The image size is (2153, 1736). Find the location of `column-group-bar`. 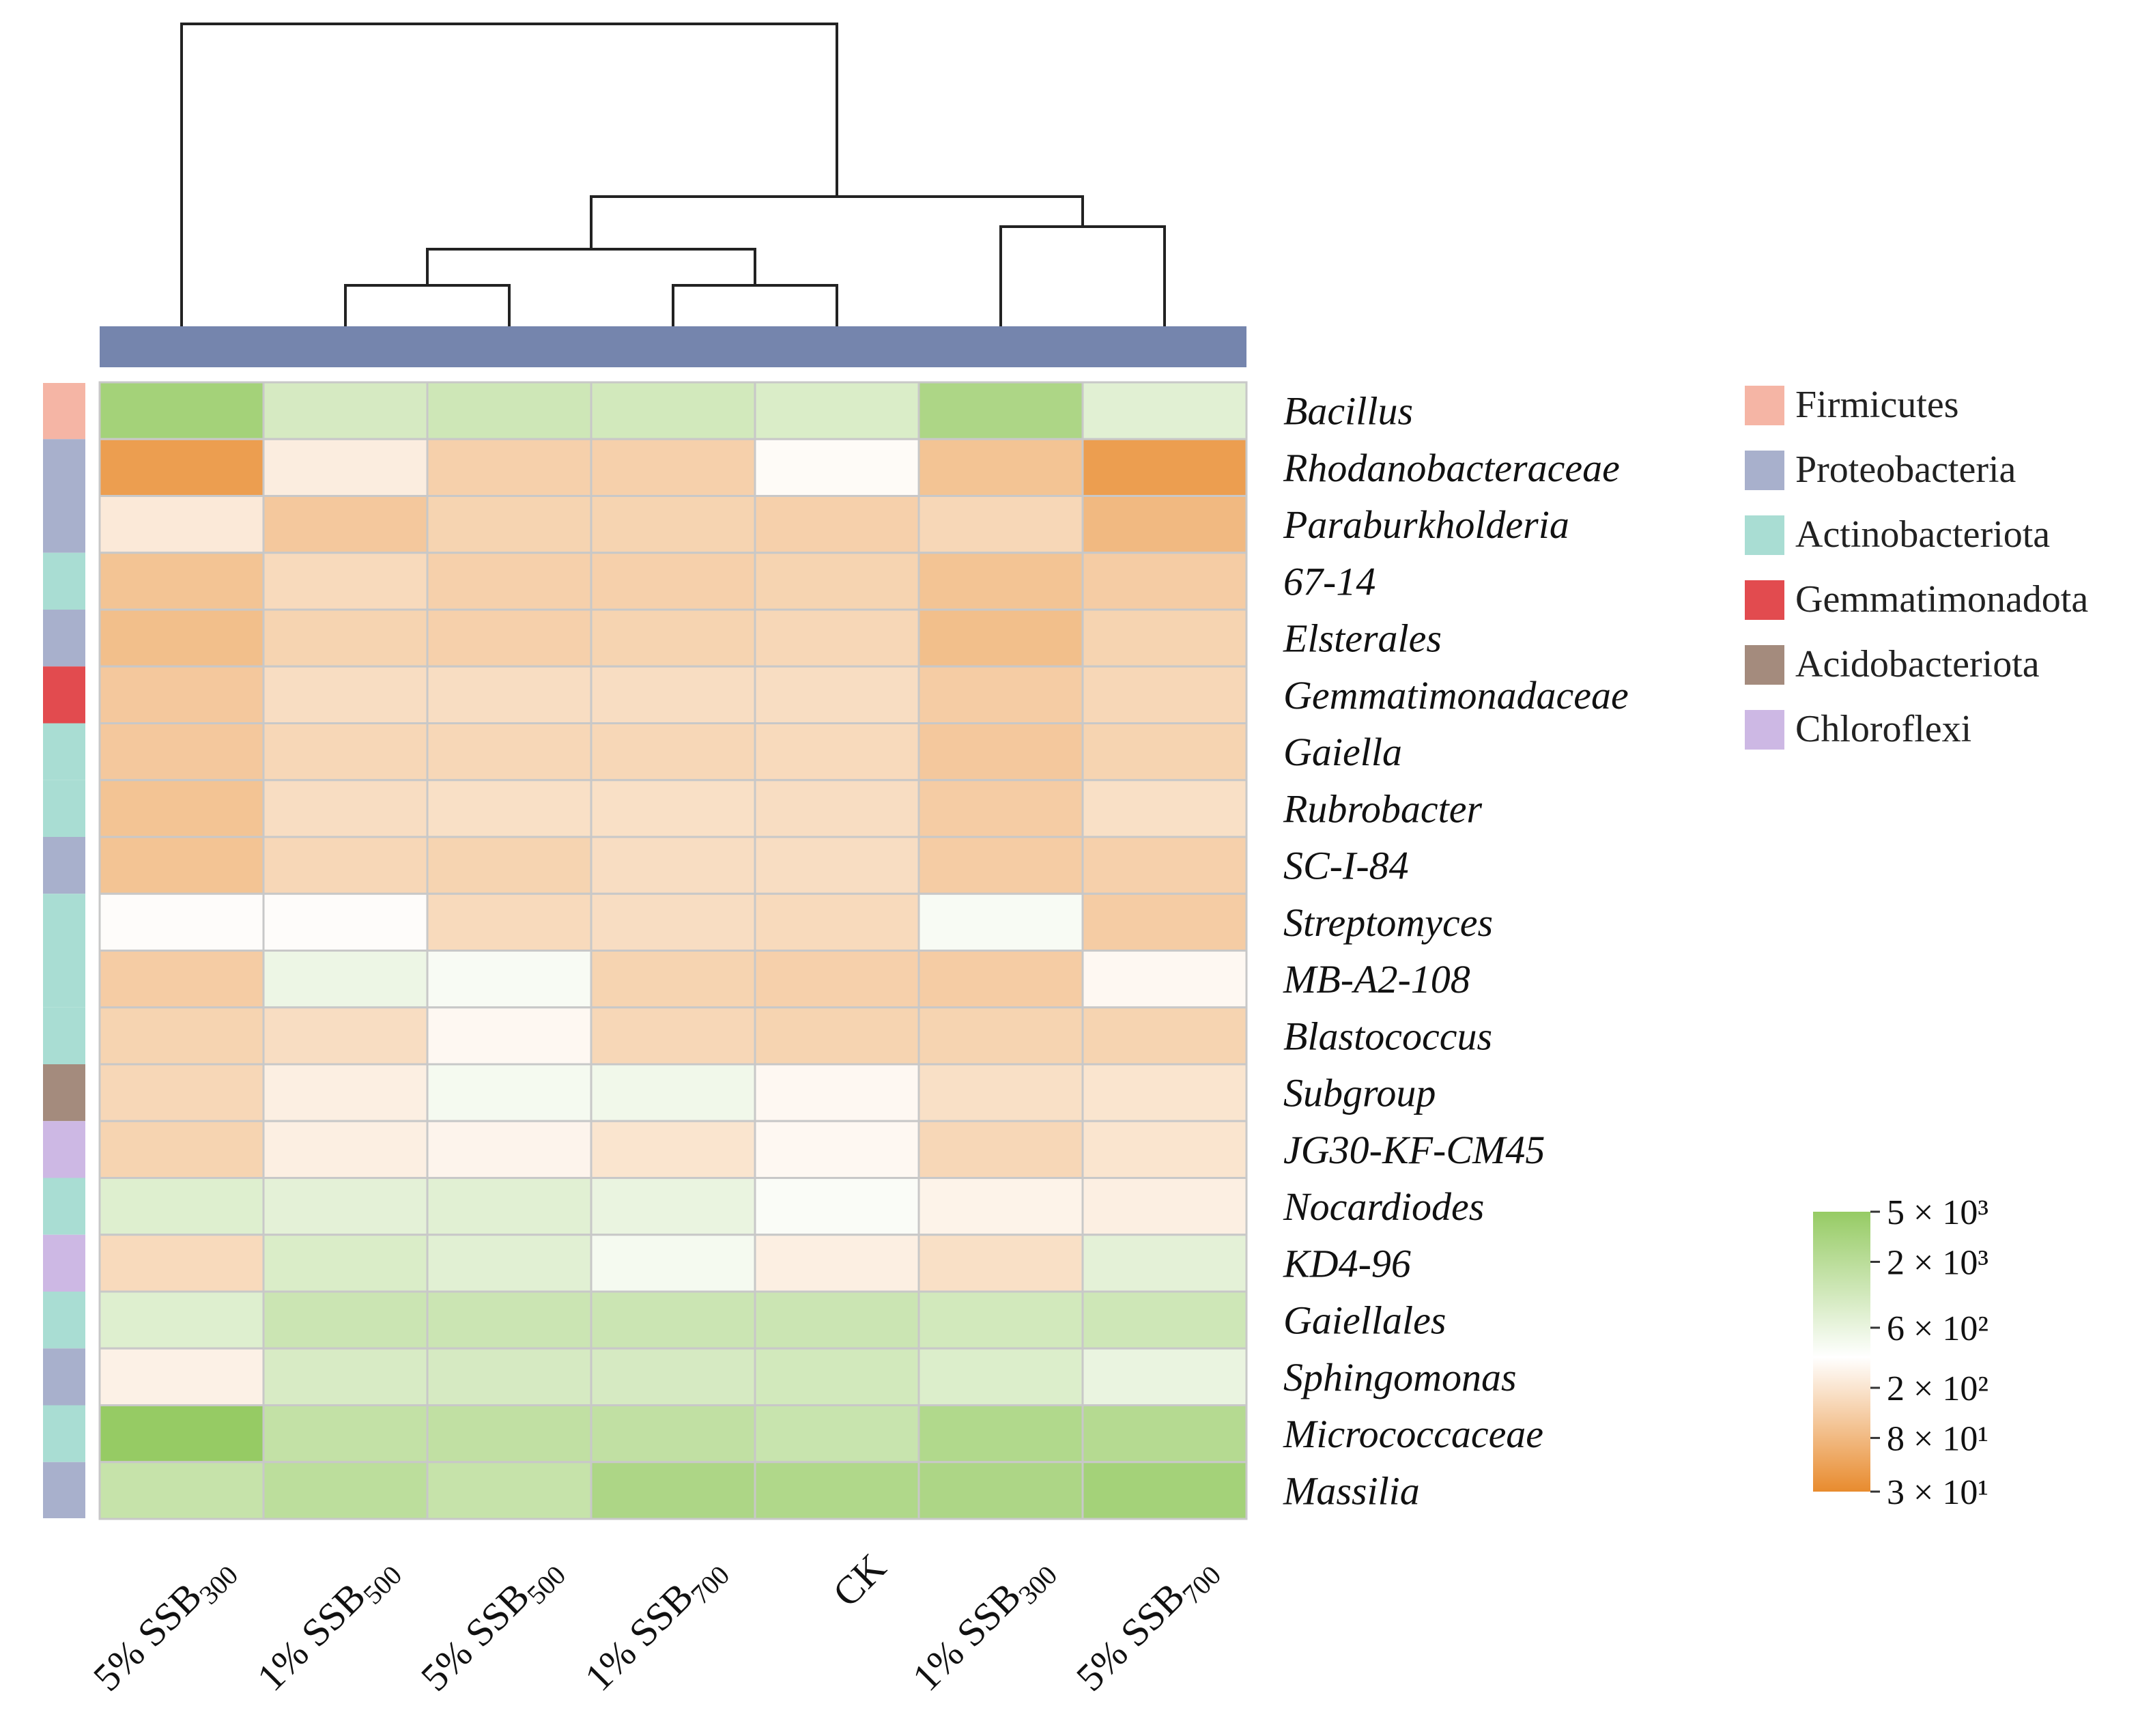

column-group-bar is located at coordinates (673, 347).